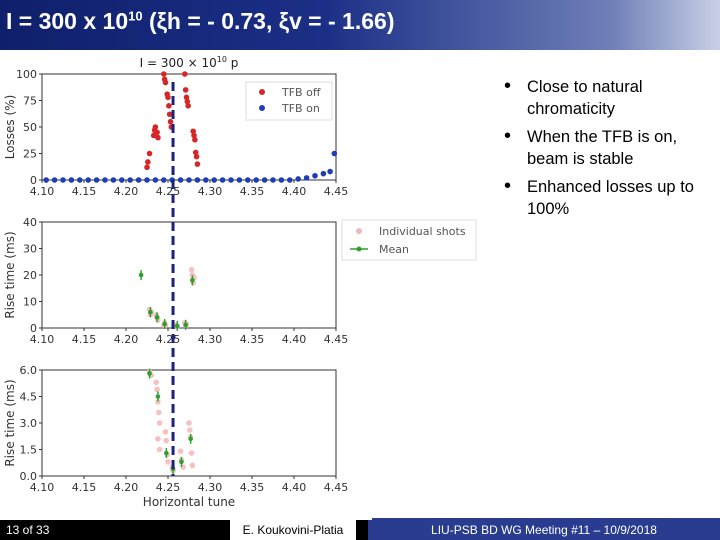  Describe the element at coordinates (30, 275) in the screenshot. I see `y-tick-label: 20` at that location.